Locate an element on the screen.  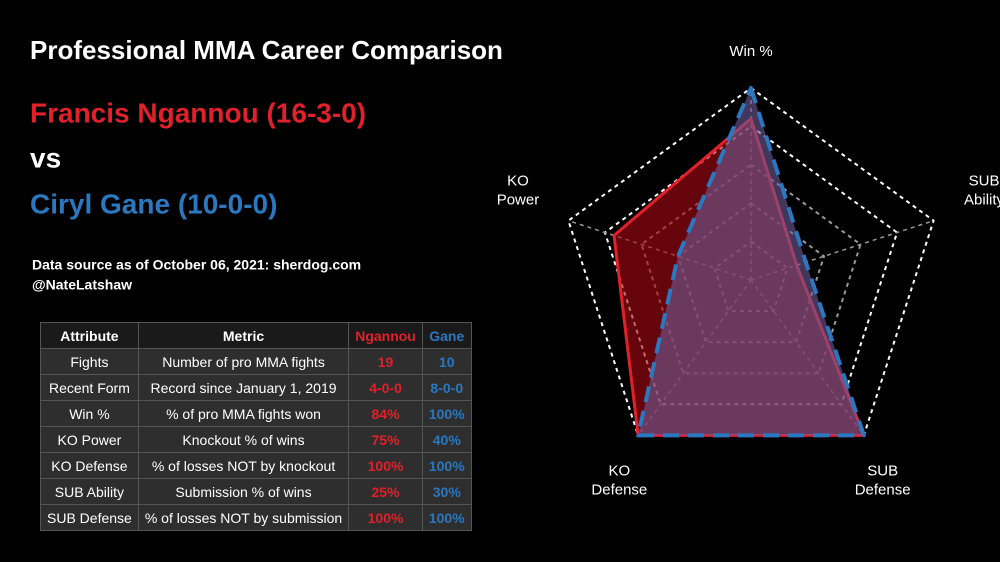
axis-label: KO Power is located at coordinates (518, 190).